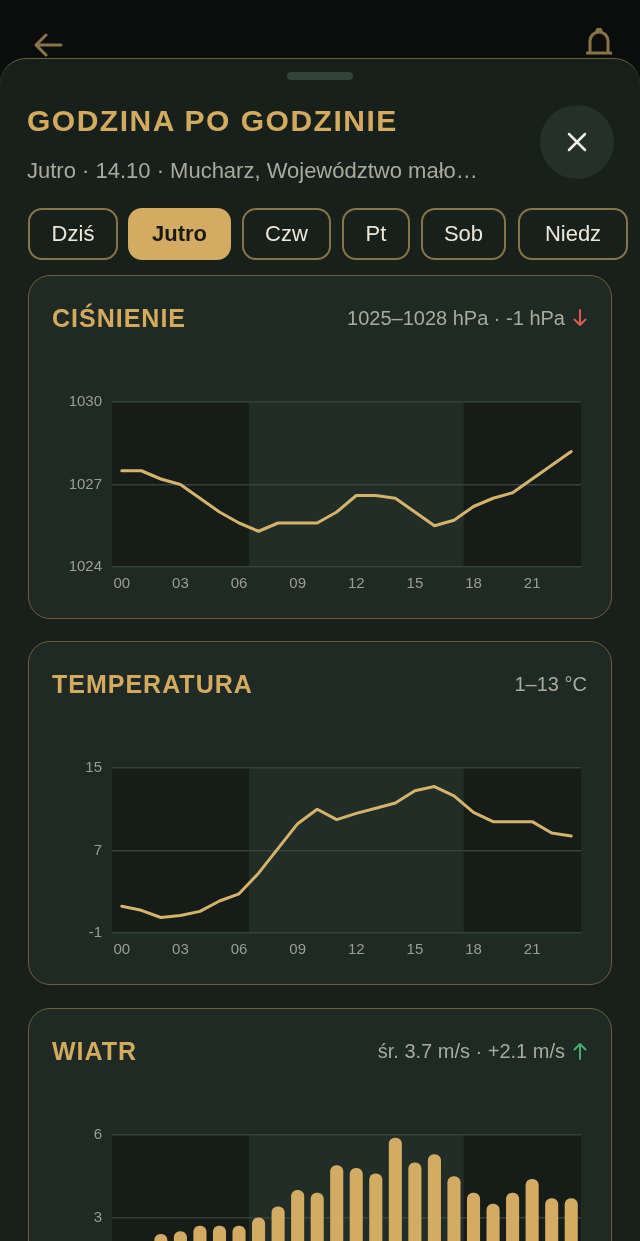  I want to click on y-tick-label: 1030, so click(85, 401).